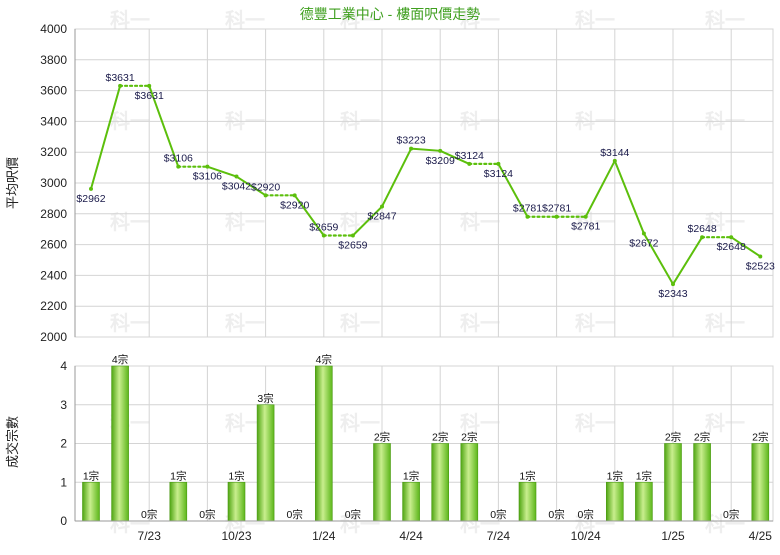 Image resolution: width=780 pixels, height=555 pixels. I want to click on price-tick-label: 3800, so click(53, 60).